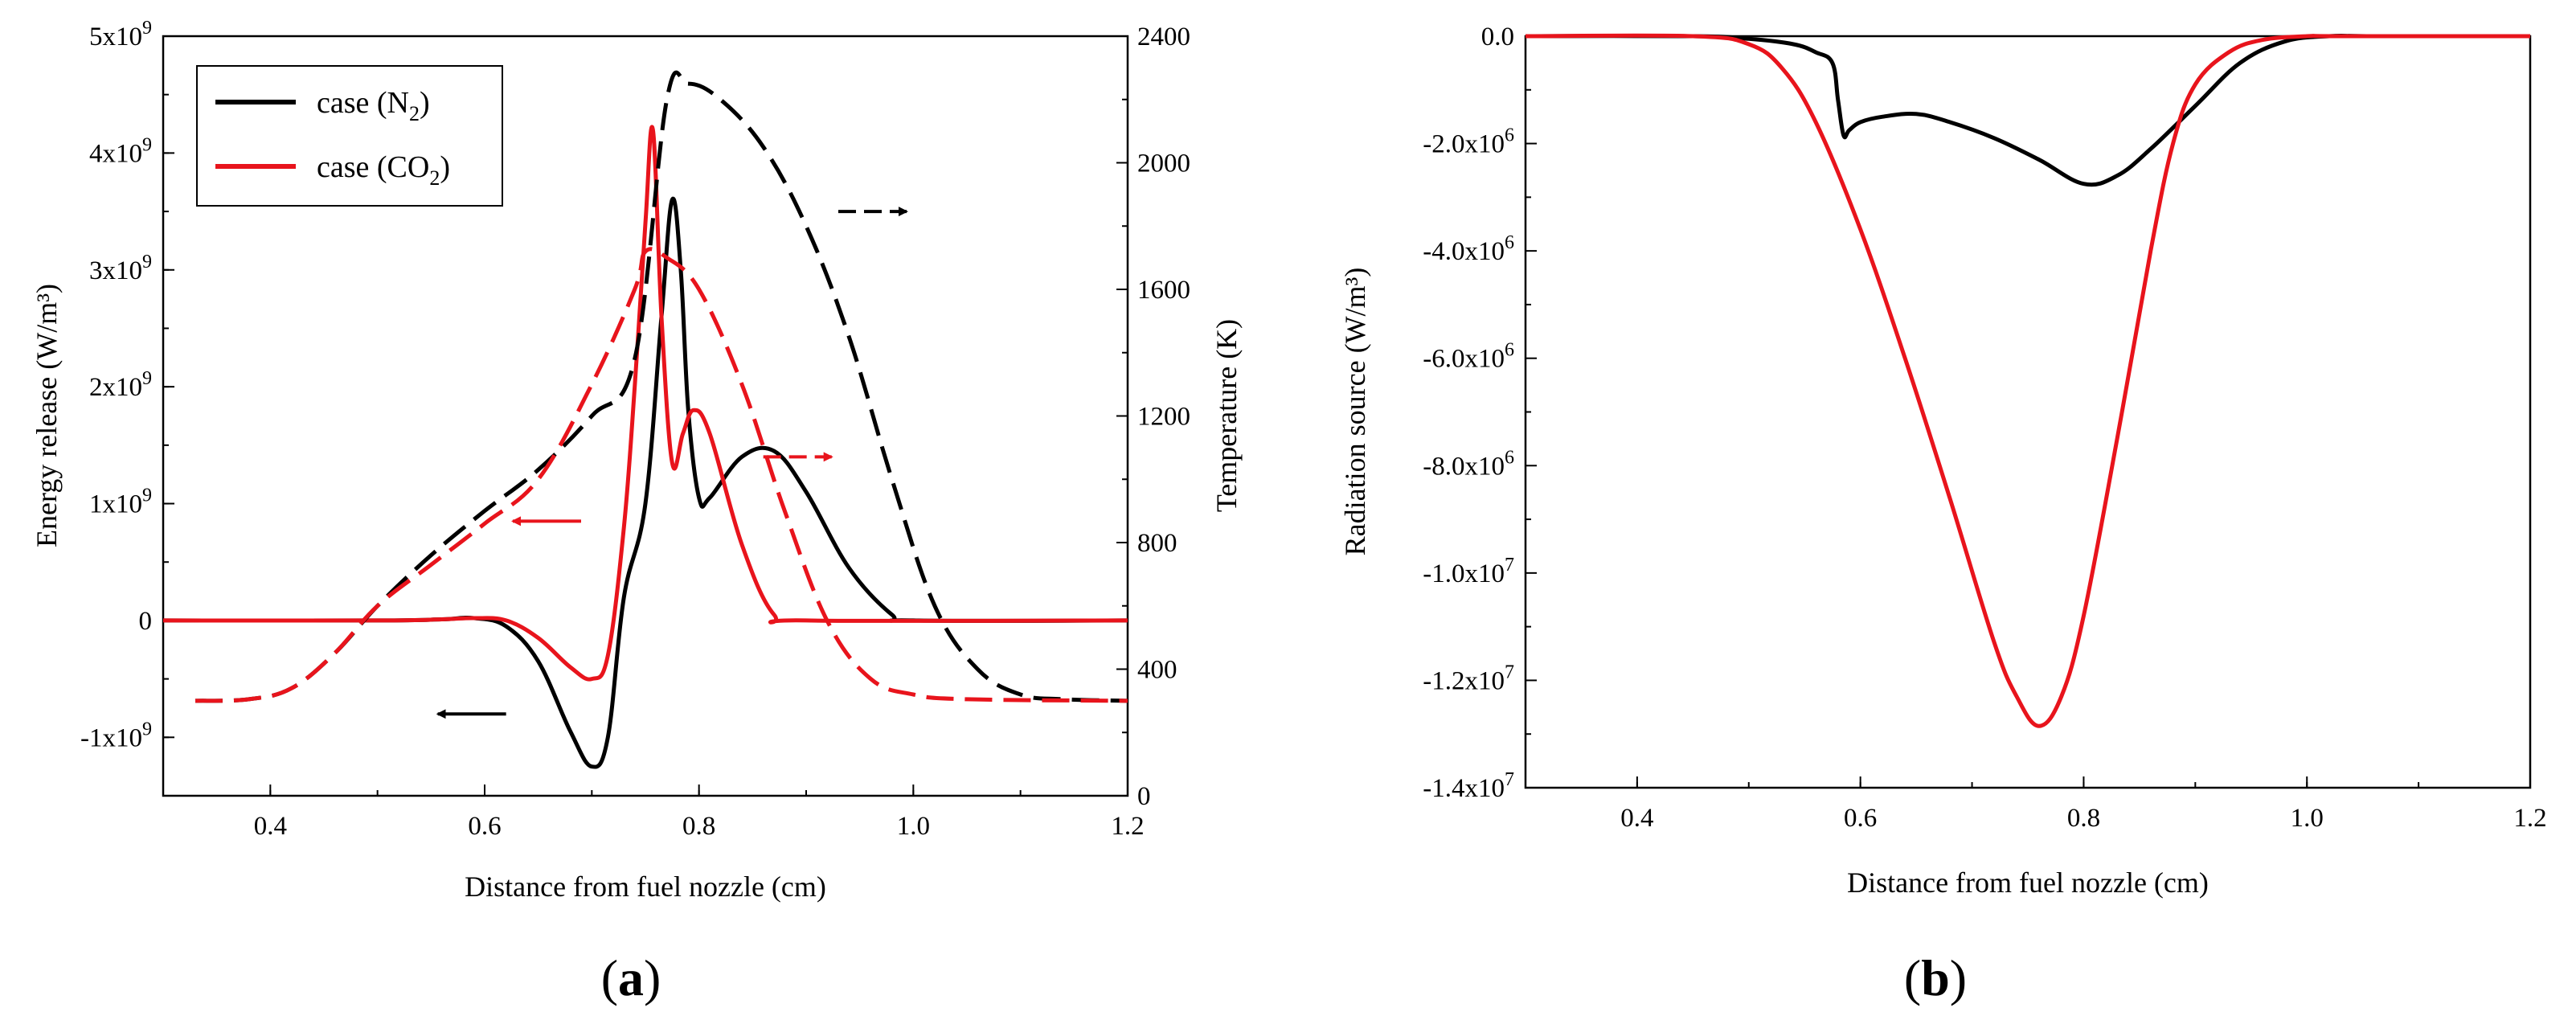  Describe the element at coordinates (1226, 415) in the screenshot. I see `y2-axis-title-a: Temperature (K)` at that location.